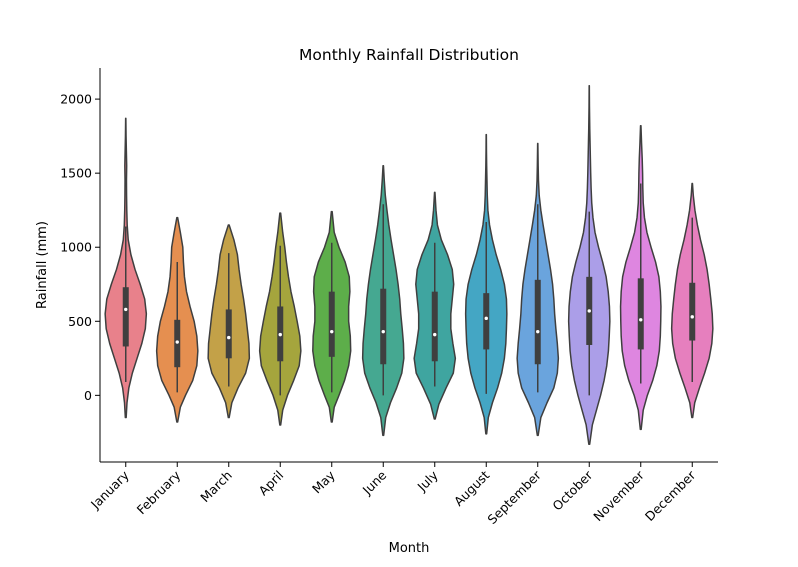 The height and width of the screenshot is (567, 798). I want to click on y-ticks: 0 500 1000 1500 2000, so click(80, 247).